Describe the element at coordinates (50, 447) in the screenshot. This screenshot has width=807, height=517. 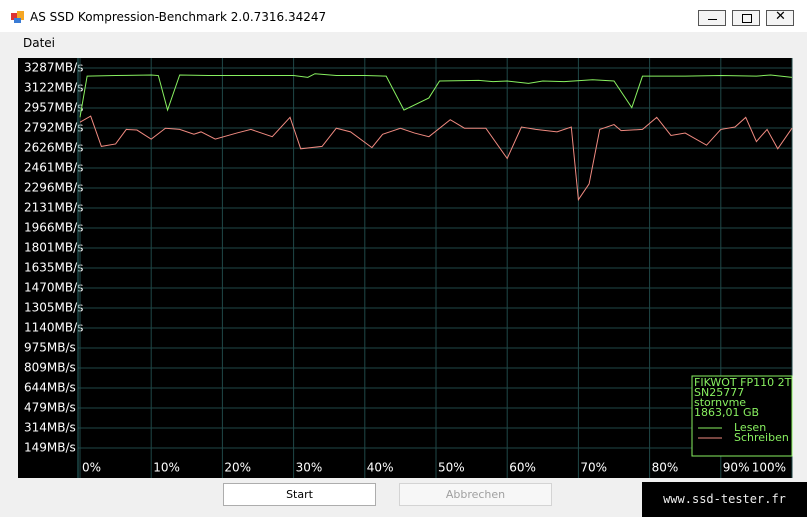
I see `y-tick-label: 149MB/s` at that location.